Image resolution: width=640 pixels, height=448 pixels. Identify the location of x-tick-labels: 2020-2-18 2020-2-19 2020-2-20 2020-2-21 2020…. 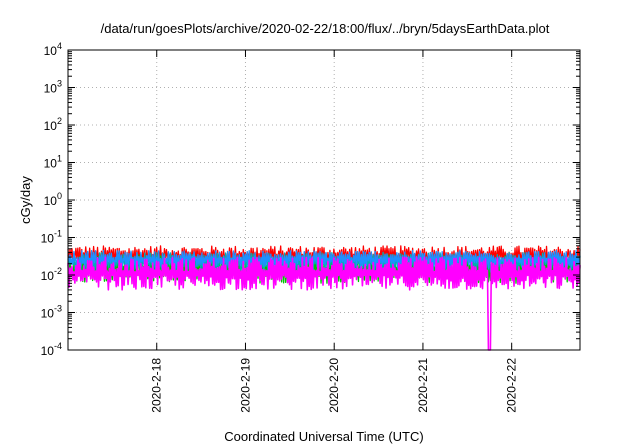
(334, 385).